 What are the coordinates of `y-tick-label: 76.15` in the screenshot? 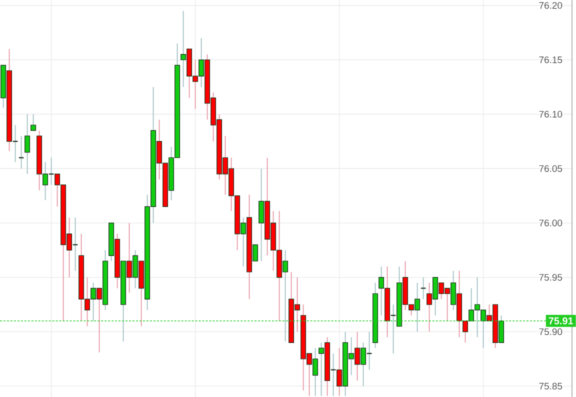 It's located at (550, 60).